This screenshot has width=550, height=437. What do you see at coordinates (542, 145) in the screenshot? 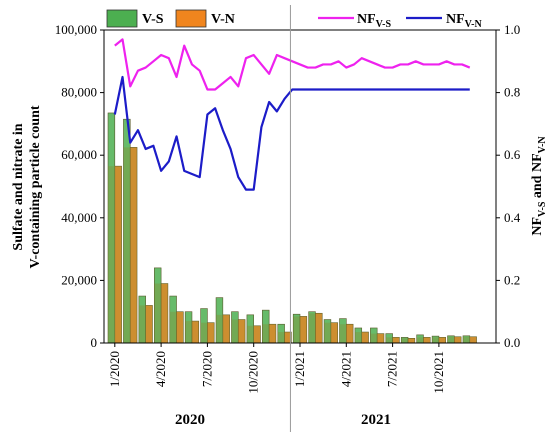
I see `y2-title-sub2: V-N` at bounding box center [542, 145].